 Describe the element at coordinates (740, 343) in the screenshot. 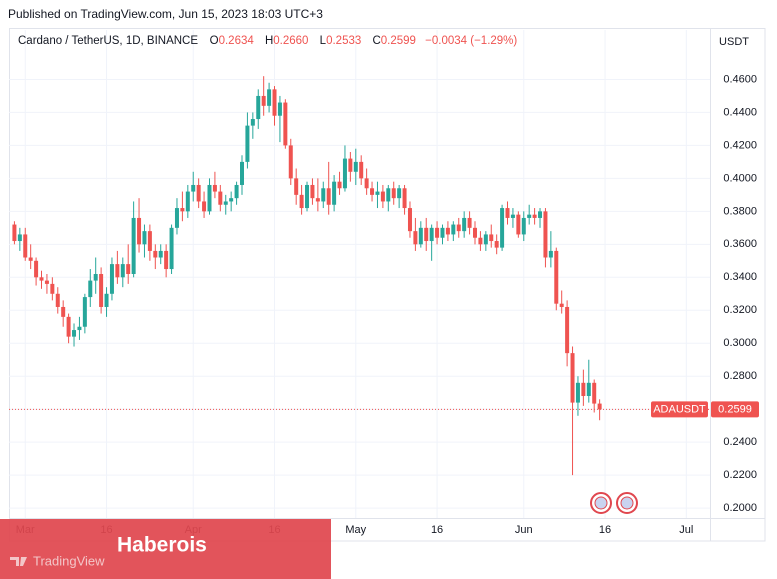

I see `y-tick-label: 0.3000` at that location.